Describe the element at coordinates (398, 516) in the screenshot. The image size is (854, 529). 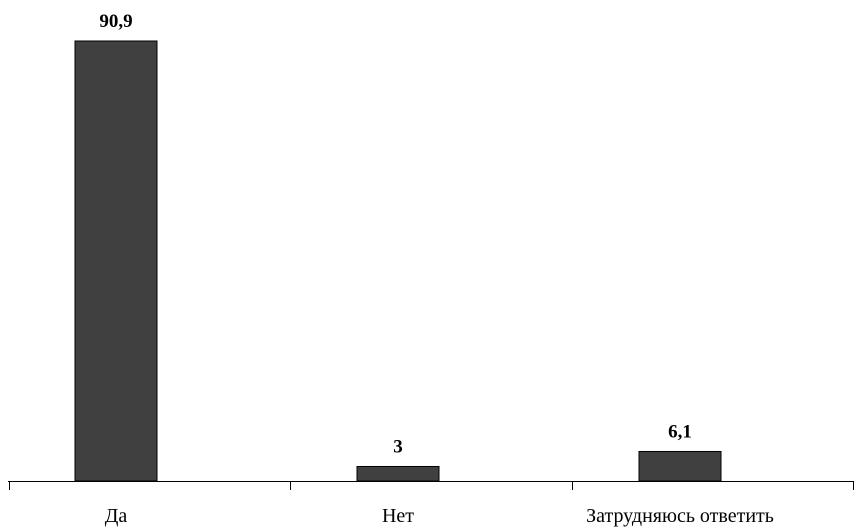
I see `category-label-1: Нет` at that location.